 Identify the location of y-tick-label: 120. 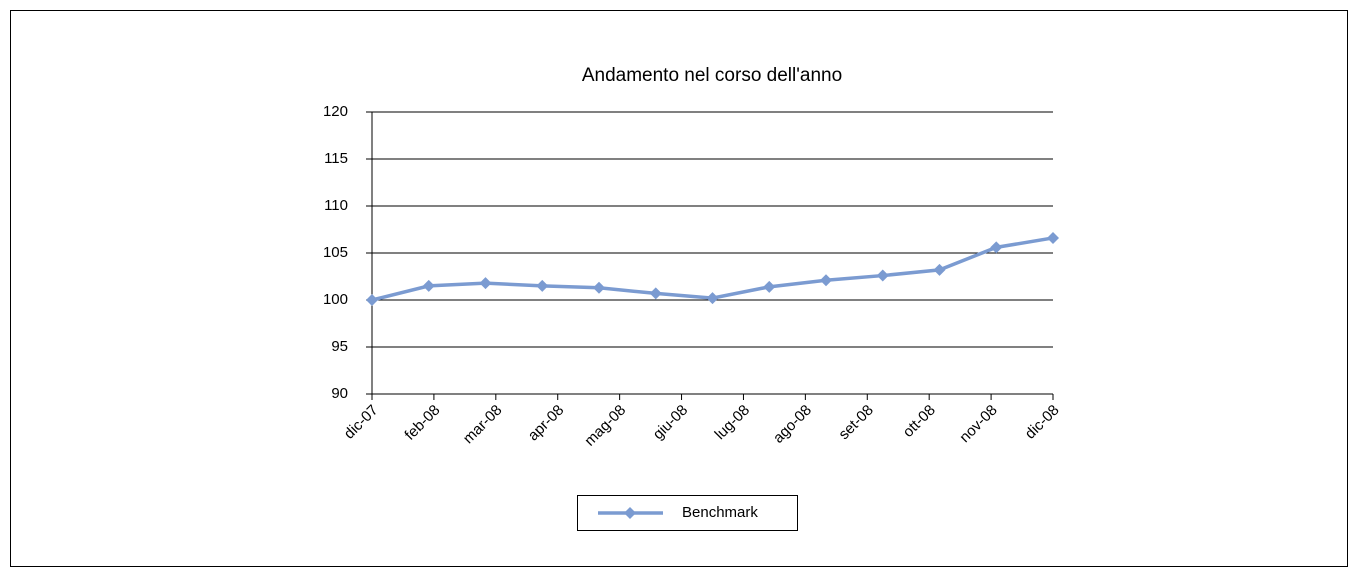
(335, 111).